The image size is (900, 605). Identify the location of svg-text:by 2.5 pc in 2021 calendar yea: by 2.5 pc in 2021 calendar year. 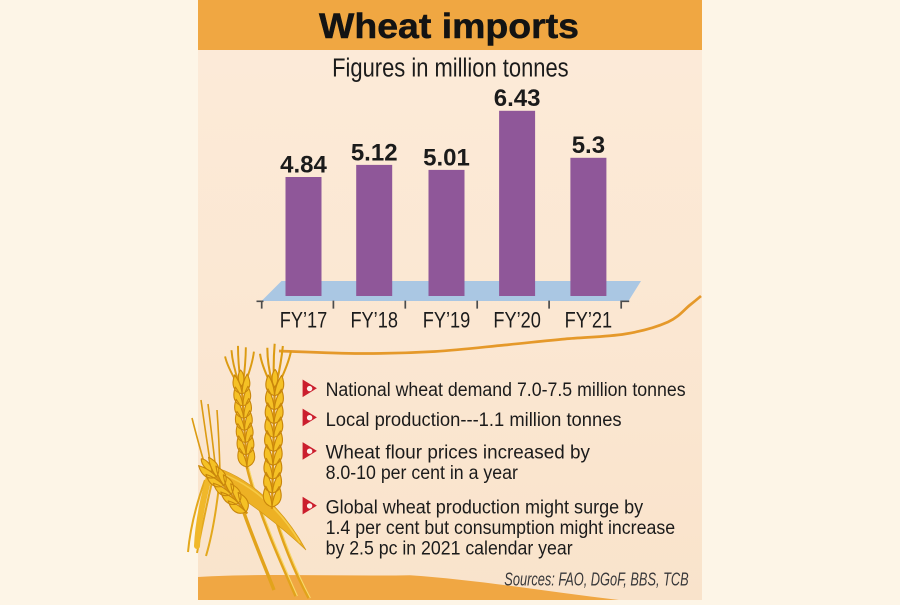
(450, 548).